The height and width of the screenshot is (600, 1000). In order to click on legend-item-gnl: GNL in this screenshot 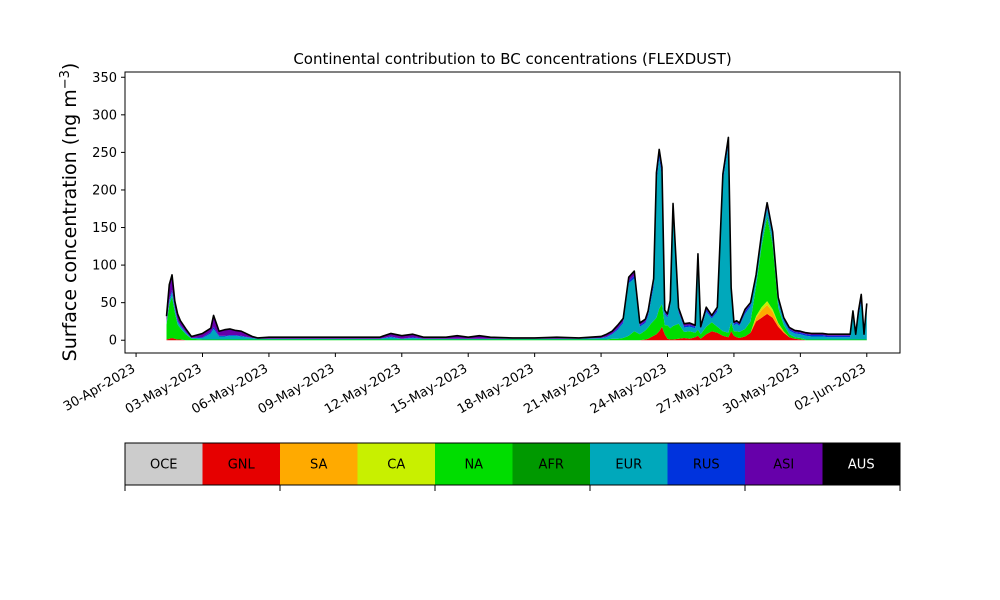, I will do `click(241, 464)`.